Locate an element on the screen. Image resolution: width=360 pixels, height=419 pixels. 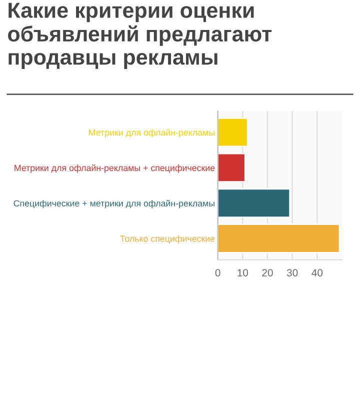
y-tick-label: Только специфические is located at coordinates (167, 239).